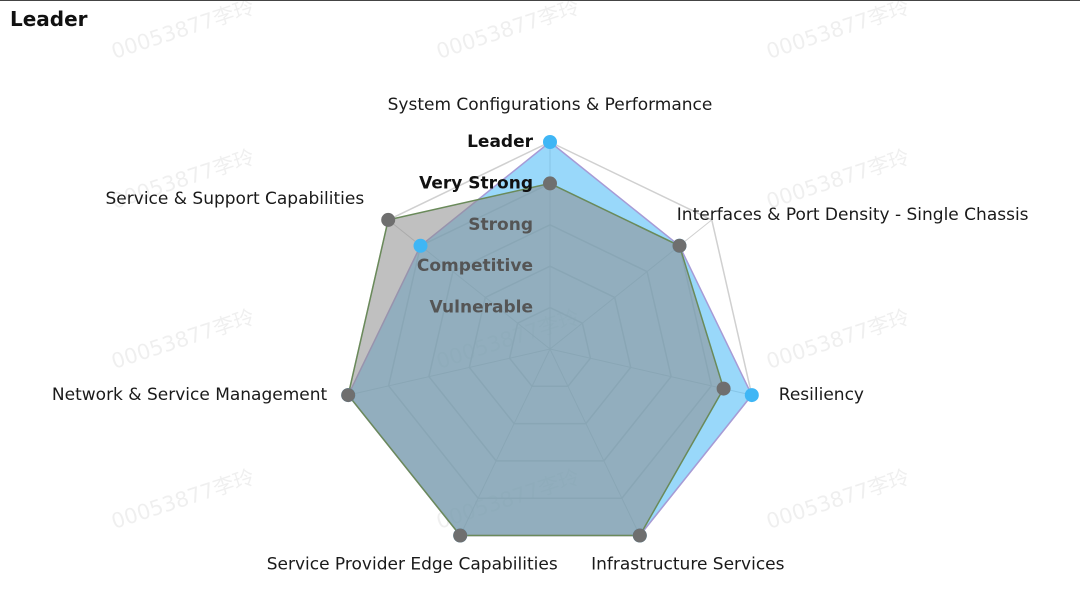  I want to click on axis-label: Resiliency, so click(821, 395).